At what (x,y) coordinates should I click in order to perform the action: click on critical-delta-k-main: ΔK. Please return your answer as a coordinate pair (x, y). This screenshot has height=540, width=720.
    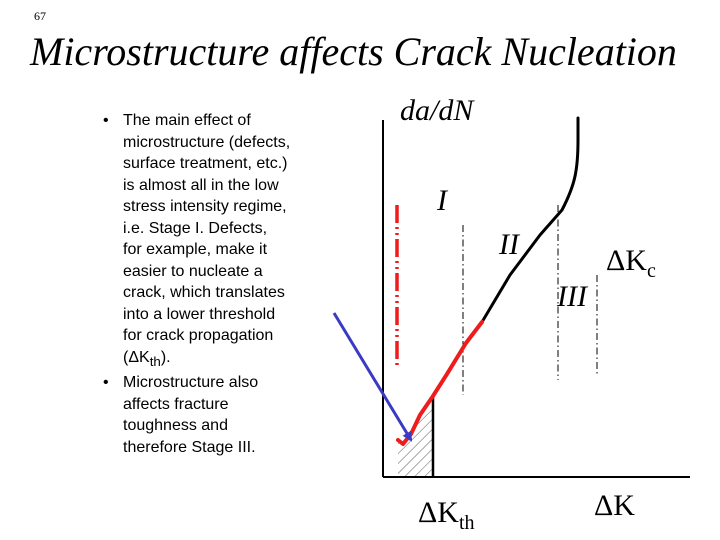
    Looking at the image, I should click on (626, 260).